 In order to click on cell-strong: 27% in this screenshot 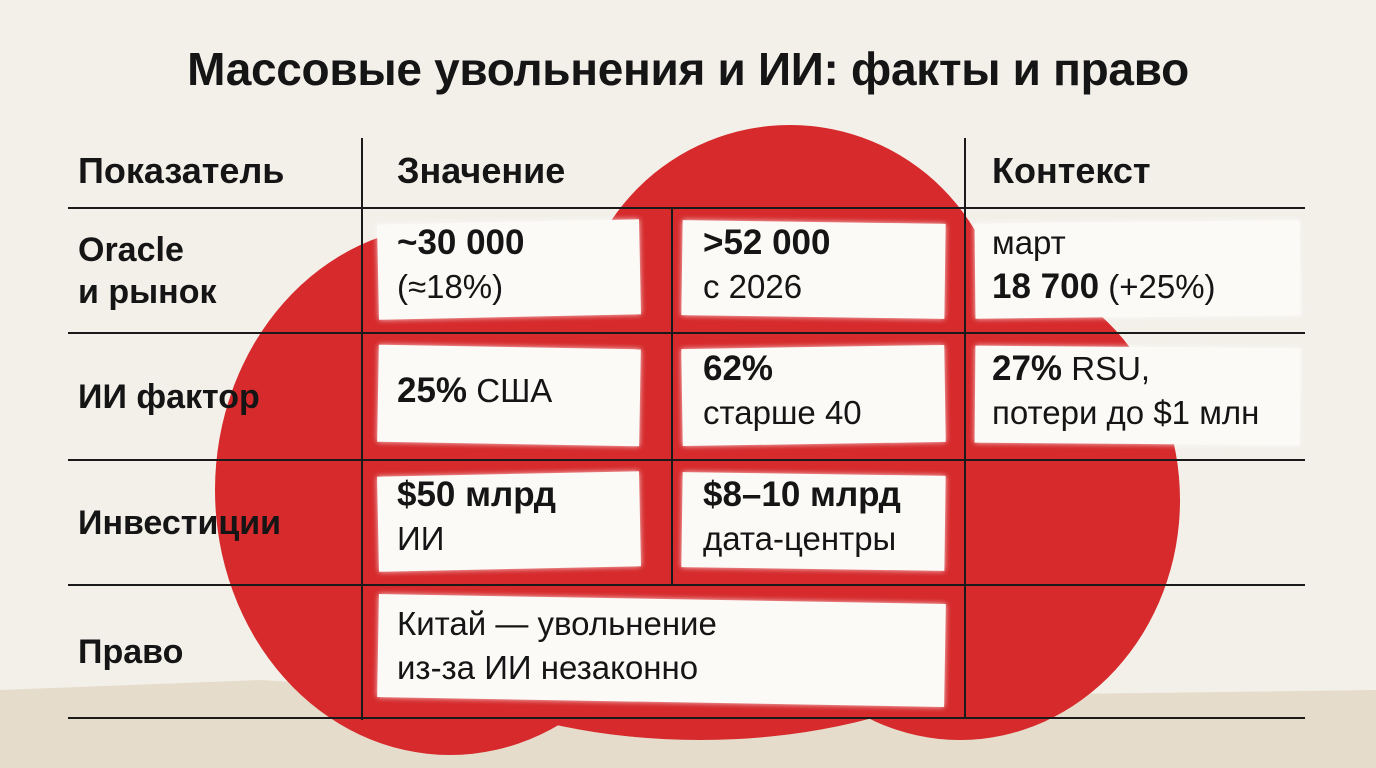, I will do `click(1027, 368)`.